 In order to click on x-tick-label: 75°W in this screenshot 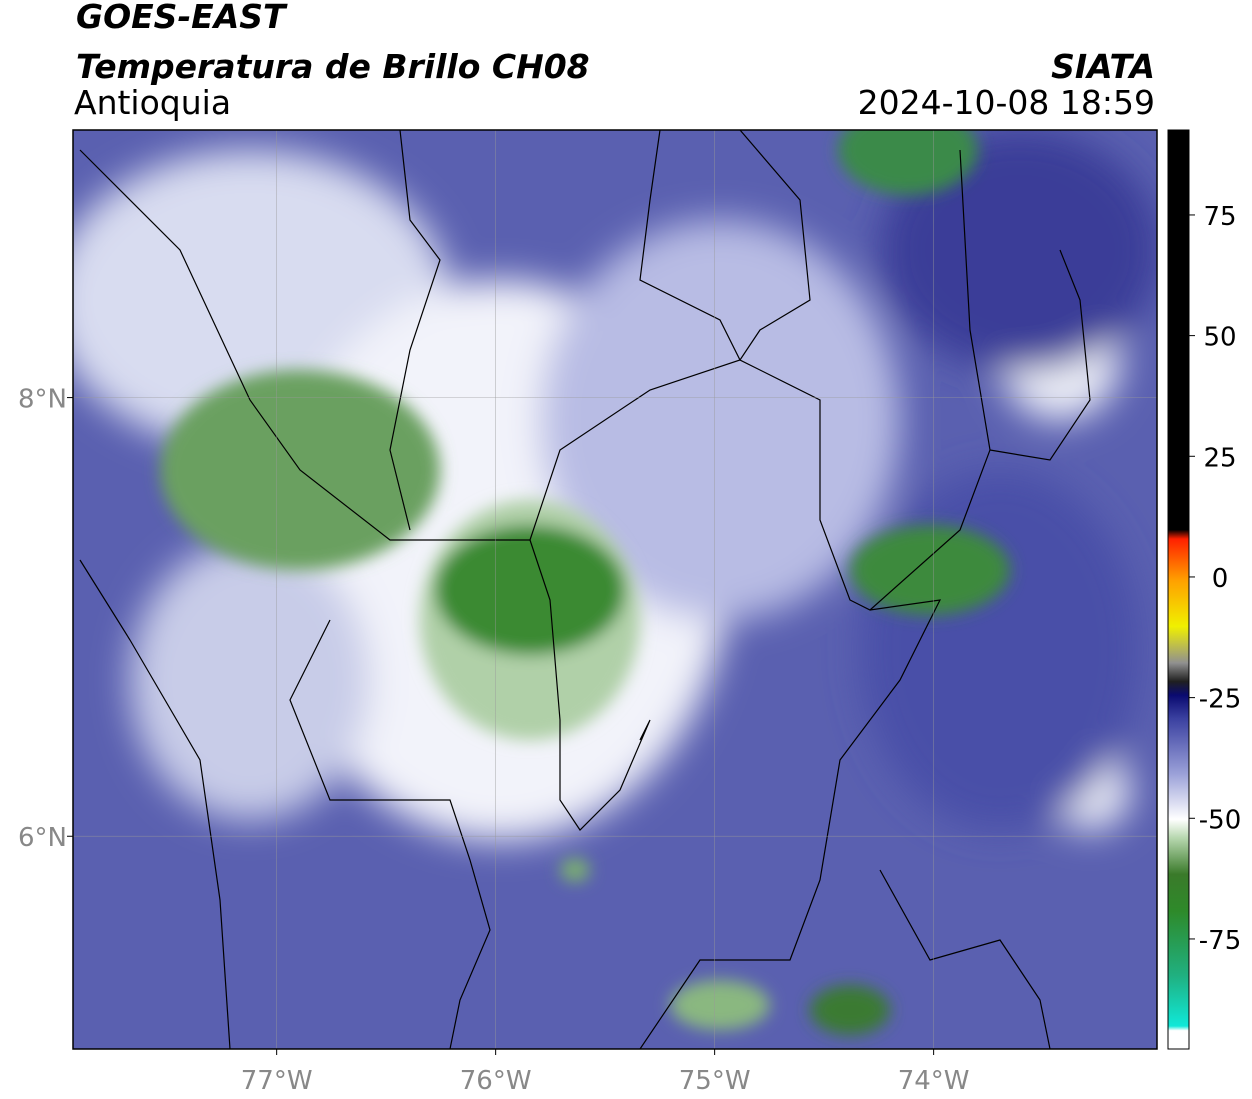, I will do `click(715, 1081)`.